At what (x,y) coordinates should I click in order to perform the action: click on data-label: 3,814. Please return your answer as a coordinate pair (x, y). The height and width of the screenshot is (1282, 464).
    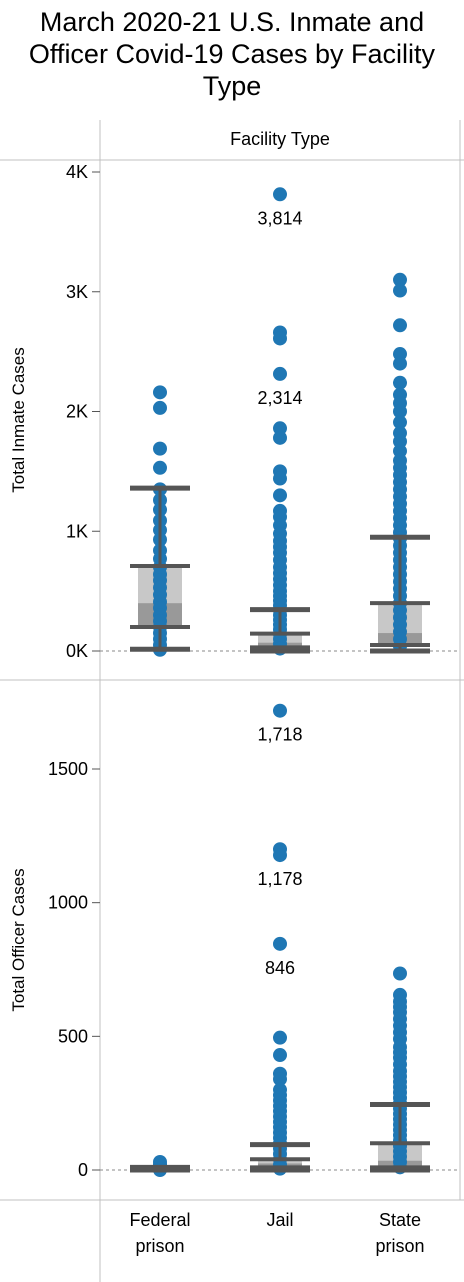
    Looking at the image, I should click on (279, 218).